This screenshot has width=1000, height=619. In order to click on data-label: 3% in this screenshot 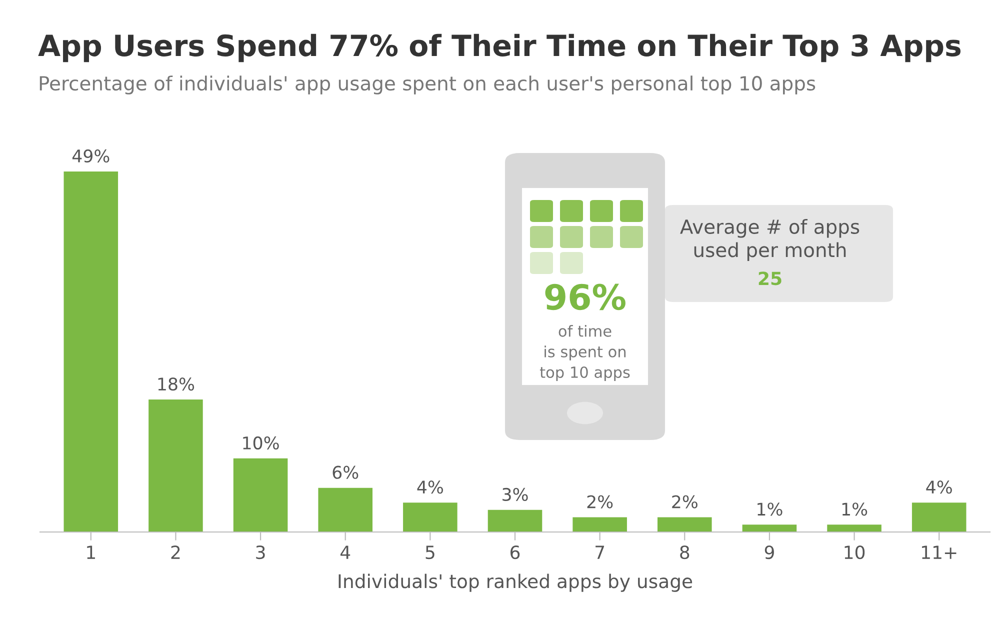, I will do `click(515, 495)`.